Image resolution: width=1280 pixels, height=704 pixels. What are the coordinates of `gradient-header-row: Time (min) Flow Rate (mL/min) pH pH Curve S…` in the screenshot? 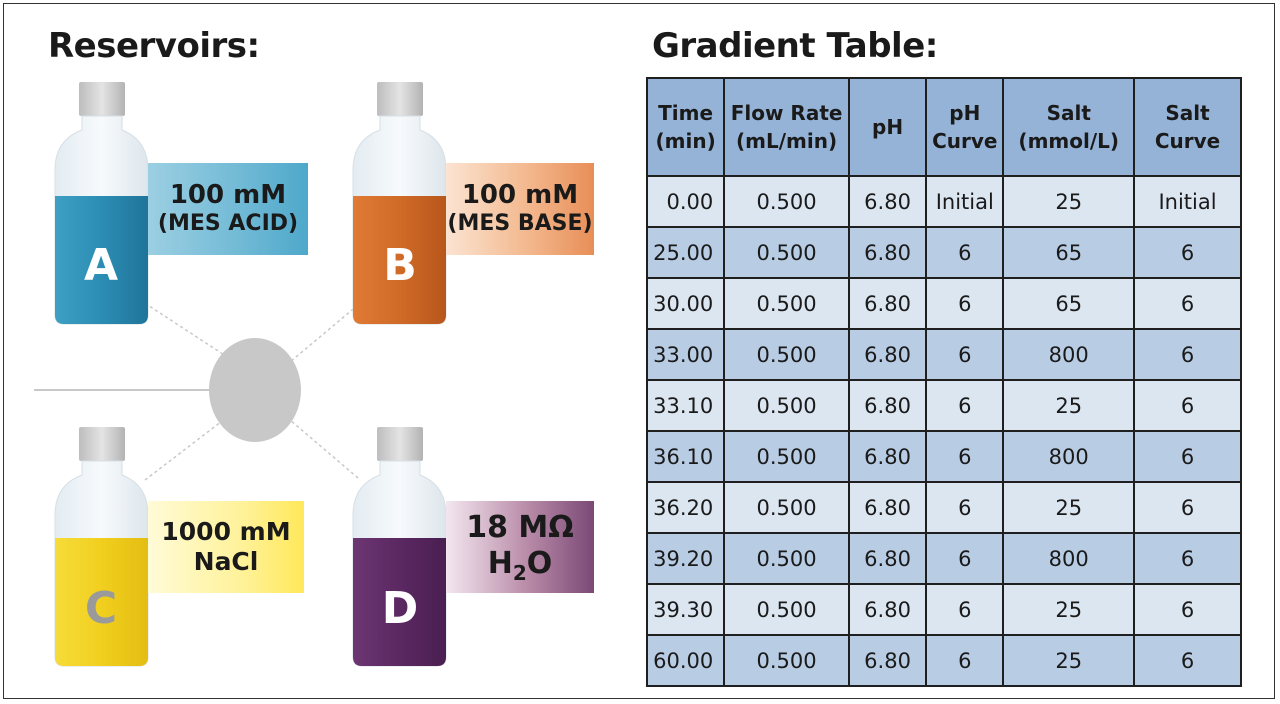 It's located at (943, 127).